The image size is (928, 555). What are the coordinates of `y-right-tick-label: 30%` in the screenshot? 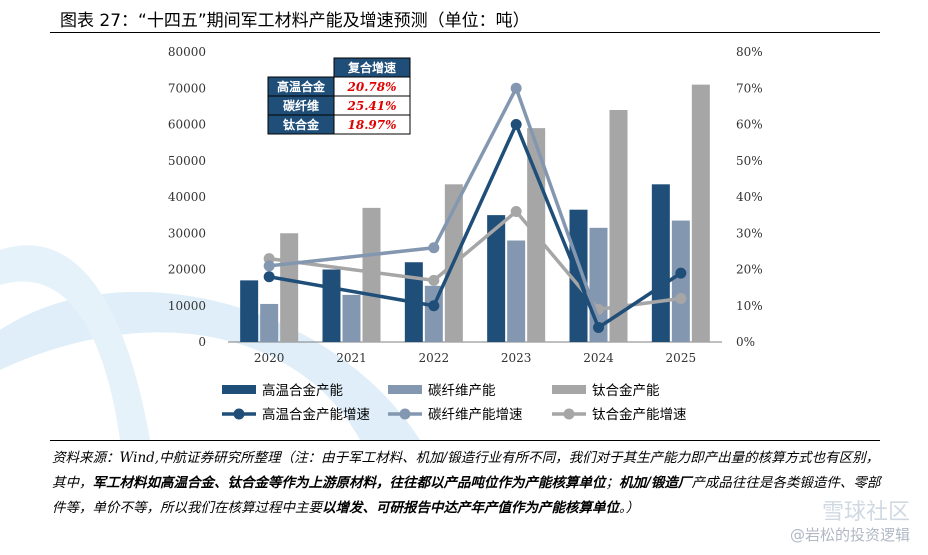 It's located at (749, 233).